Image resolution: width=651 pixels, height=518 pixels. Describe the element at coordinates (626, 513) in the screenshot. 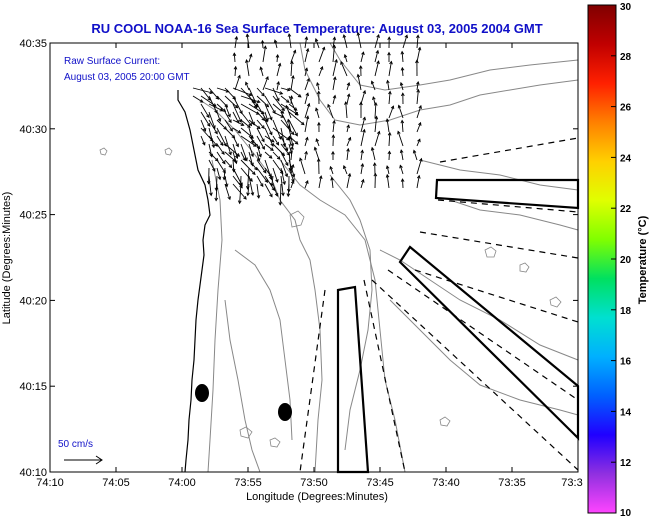

I see `colorbar-tick-label: 10` at that location.